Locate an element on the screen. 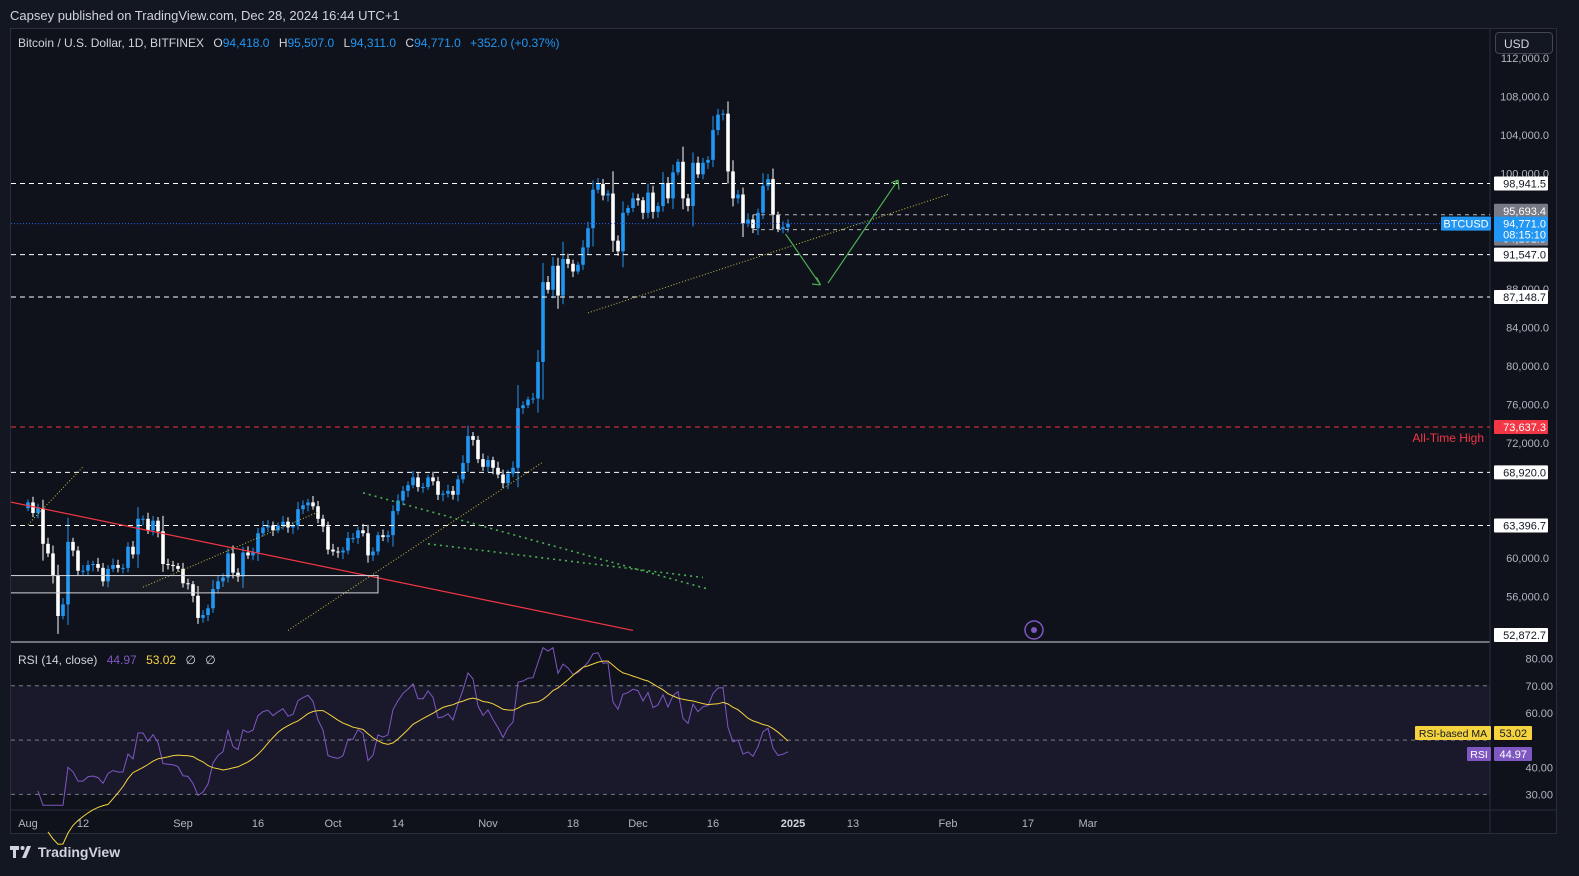  price-tick-label: 76,000.0 is located at coordinates (1527, 405).